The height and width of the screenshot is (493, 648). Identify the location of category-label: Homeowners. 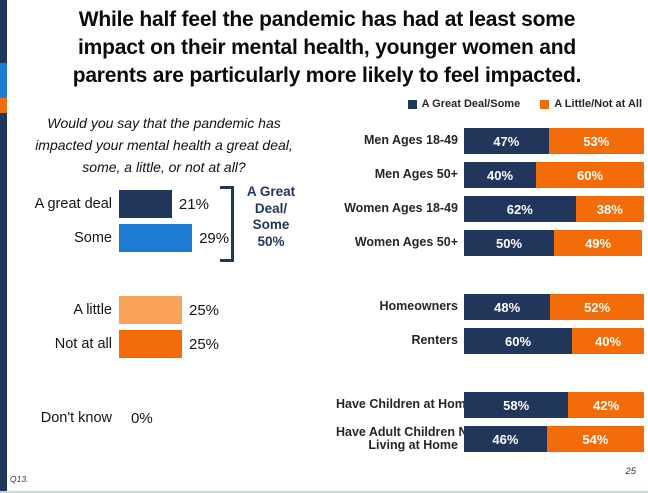
(419, 306).